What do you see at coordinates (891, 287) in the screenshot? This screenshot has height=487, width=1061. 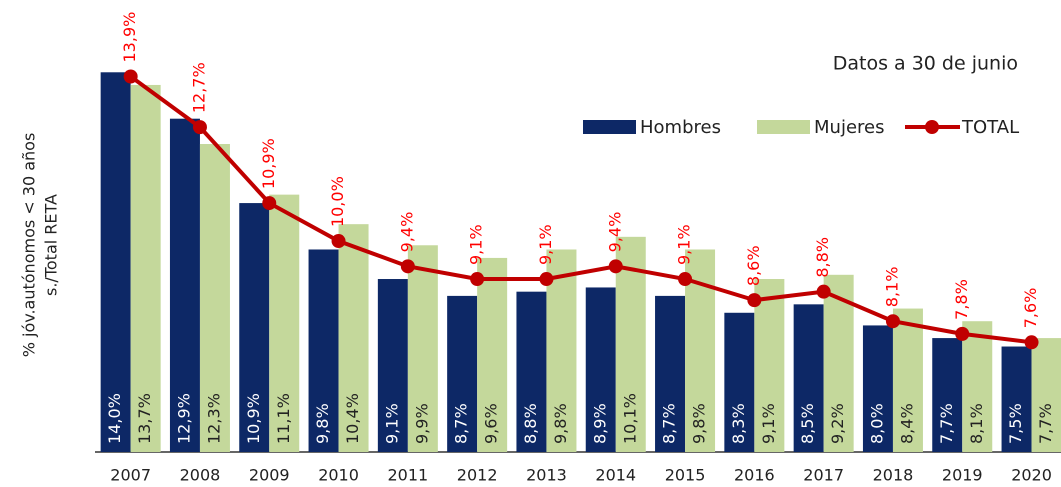 I see `line-value-label: 8,1%` at bounding box center [891, 287].